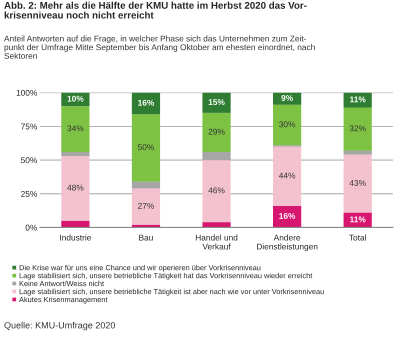  I want to click on x-tick-label: Total, so click(357, 237).